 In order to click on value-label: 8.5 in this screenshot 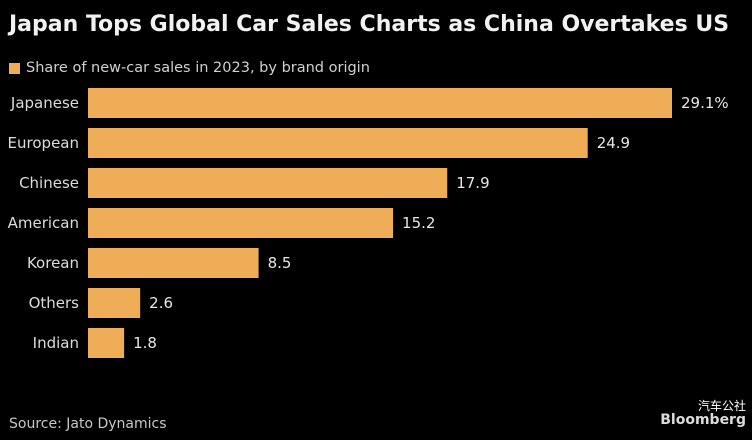, I will do `click(280, 263)`.